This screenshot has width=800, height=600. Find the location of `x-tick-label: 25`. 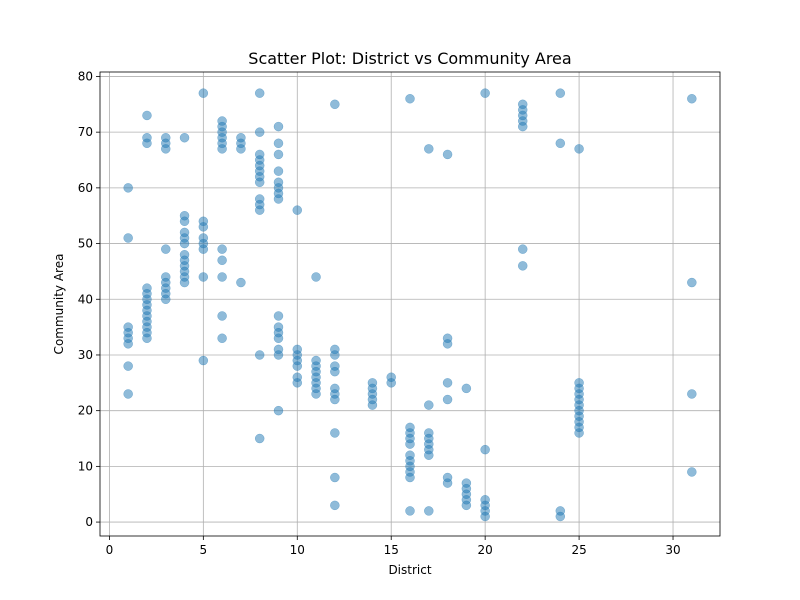

x-tick-label: 25 is located at coordinates (578, 550).